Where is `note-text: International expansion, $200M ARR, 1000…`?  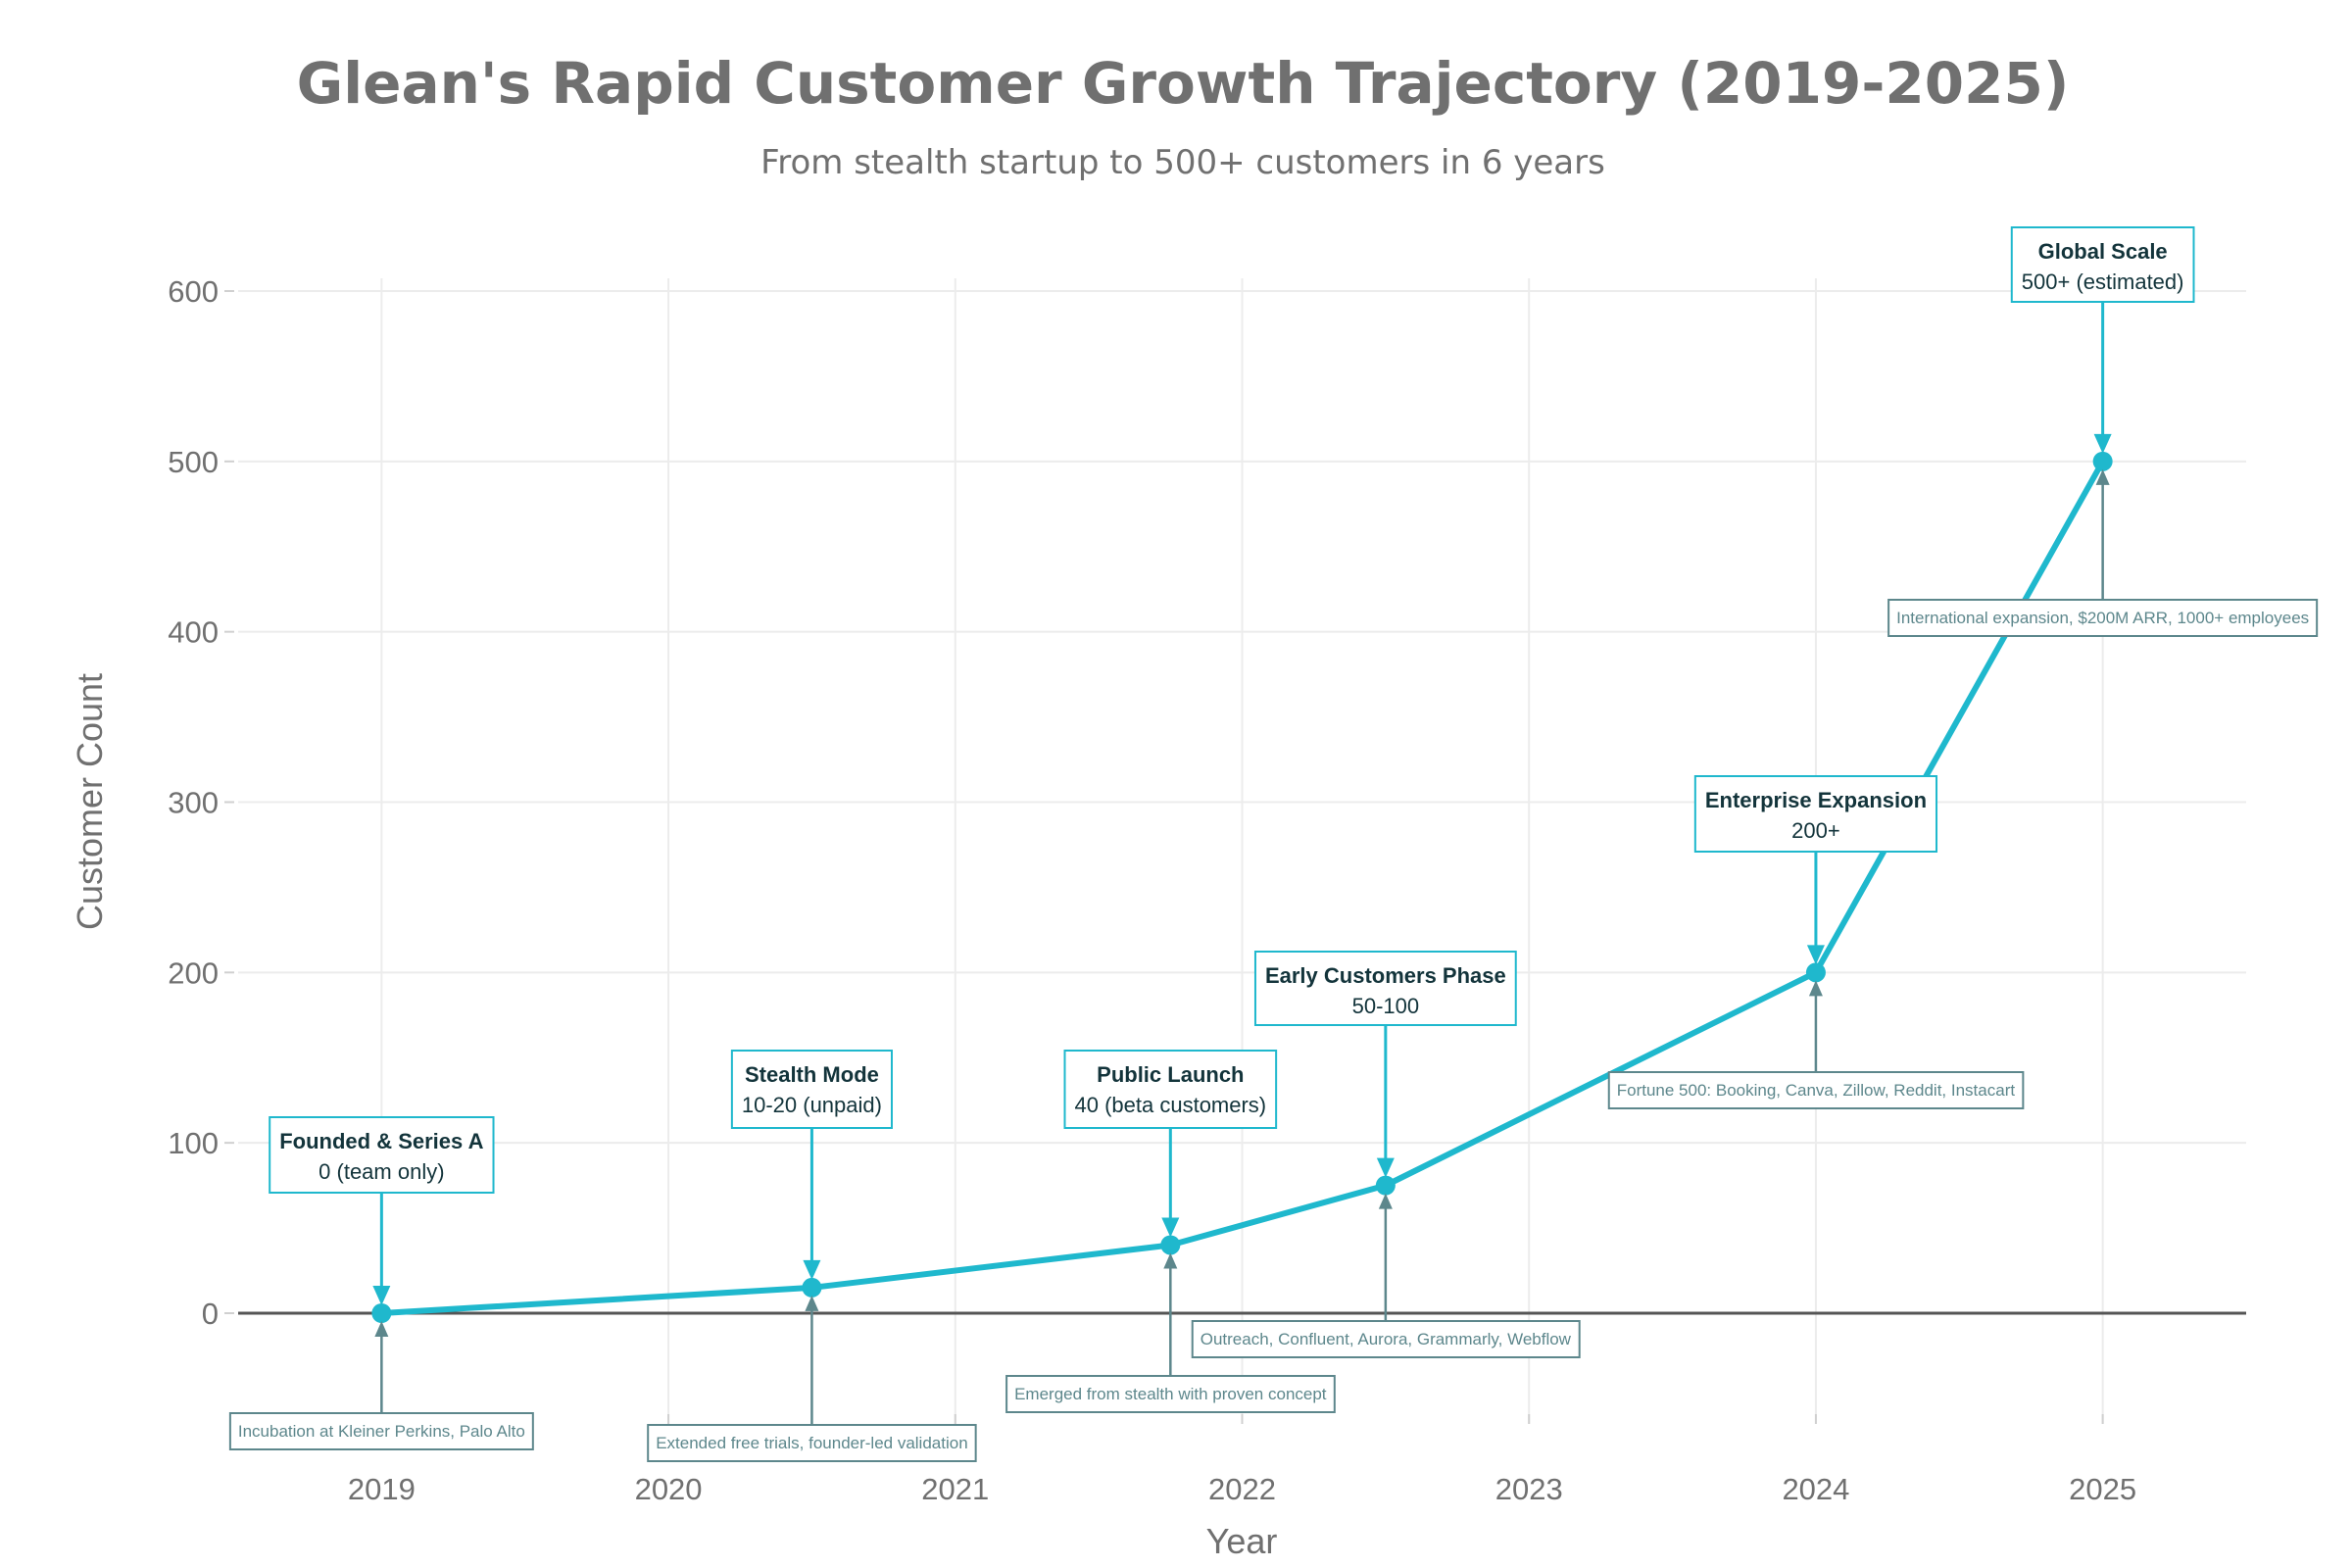 note-text: International expansion, $200M ARR, 1000… is located at coordinates (2102, 618).